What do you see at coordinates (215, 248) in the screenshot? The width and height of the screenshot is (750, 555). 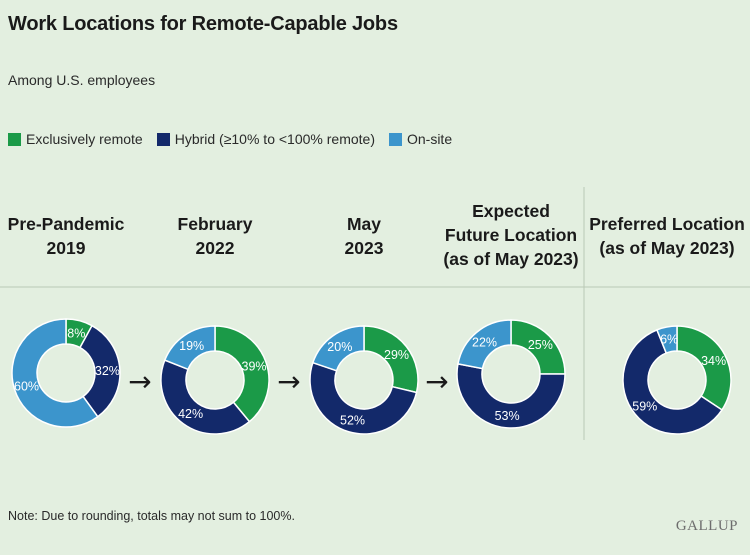 I see `column-header-line: 2022` at bounding box center [215, 248].